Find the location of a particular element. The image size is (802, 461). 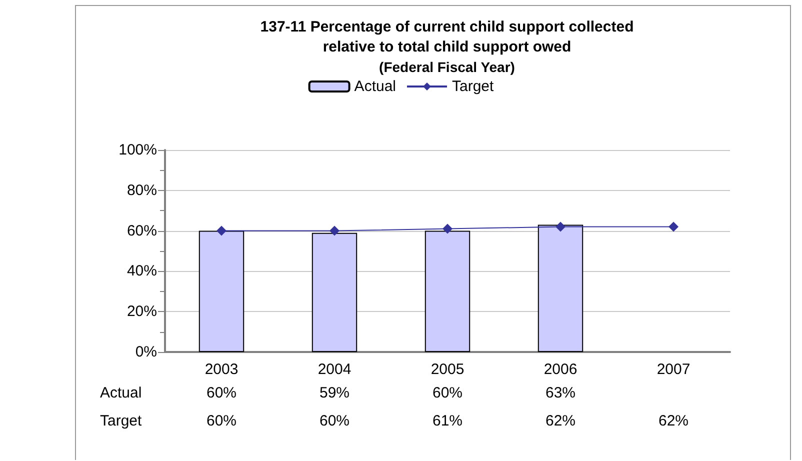

x-tick-label: 2004 is located at coordinates (335, 369).